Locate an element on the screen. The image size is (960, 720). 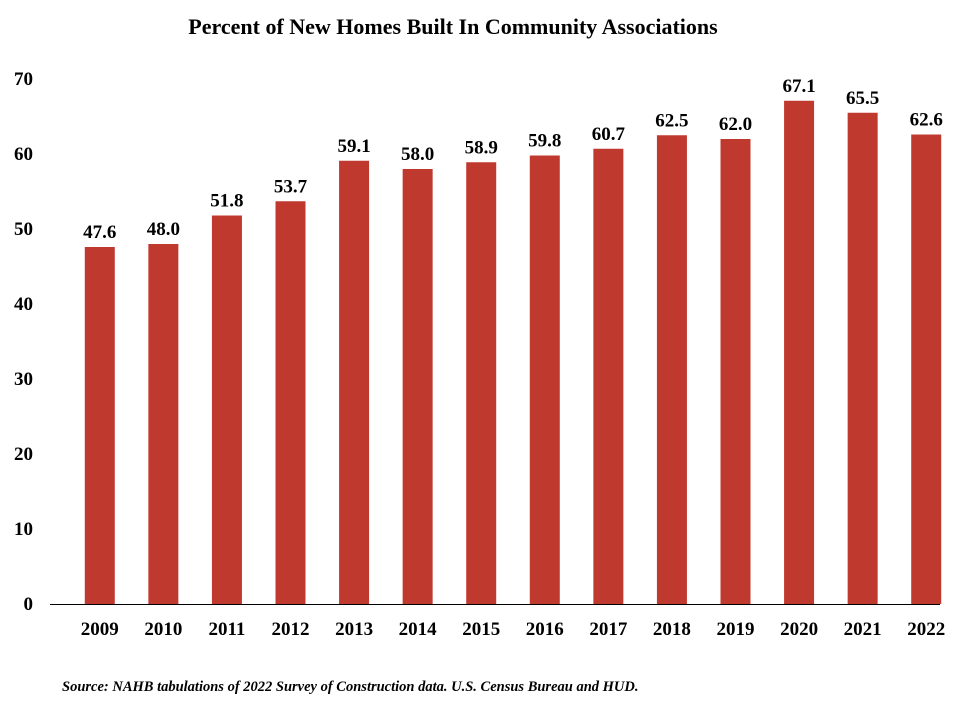
y-tick-label: 20 is located at coordinates (23, 454).